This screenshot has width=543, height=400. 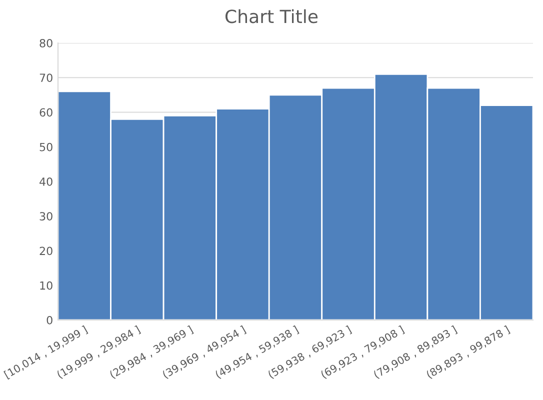 What do you see at coordinates (46, 181) in the screenshot?
I see `y-tick-label: 40` at bounding box center [46, 181].